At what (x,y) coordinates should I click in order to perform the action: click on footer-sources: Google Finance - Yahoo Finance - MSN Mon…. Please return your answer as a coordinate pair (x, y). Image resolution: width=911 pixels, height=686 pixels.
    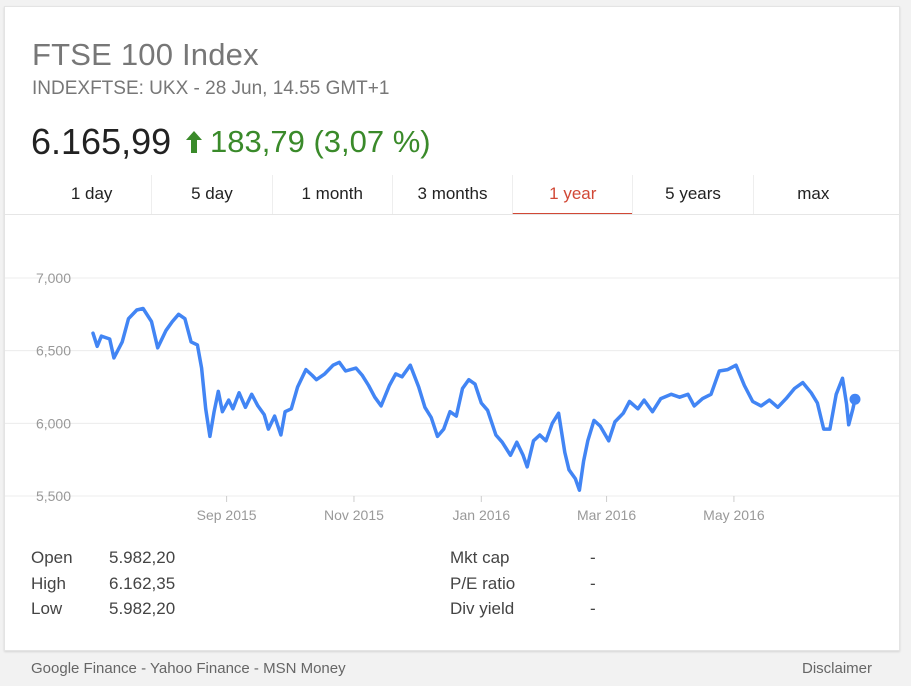
    Looking at the image, I should click on (188, 668).